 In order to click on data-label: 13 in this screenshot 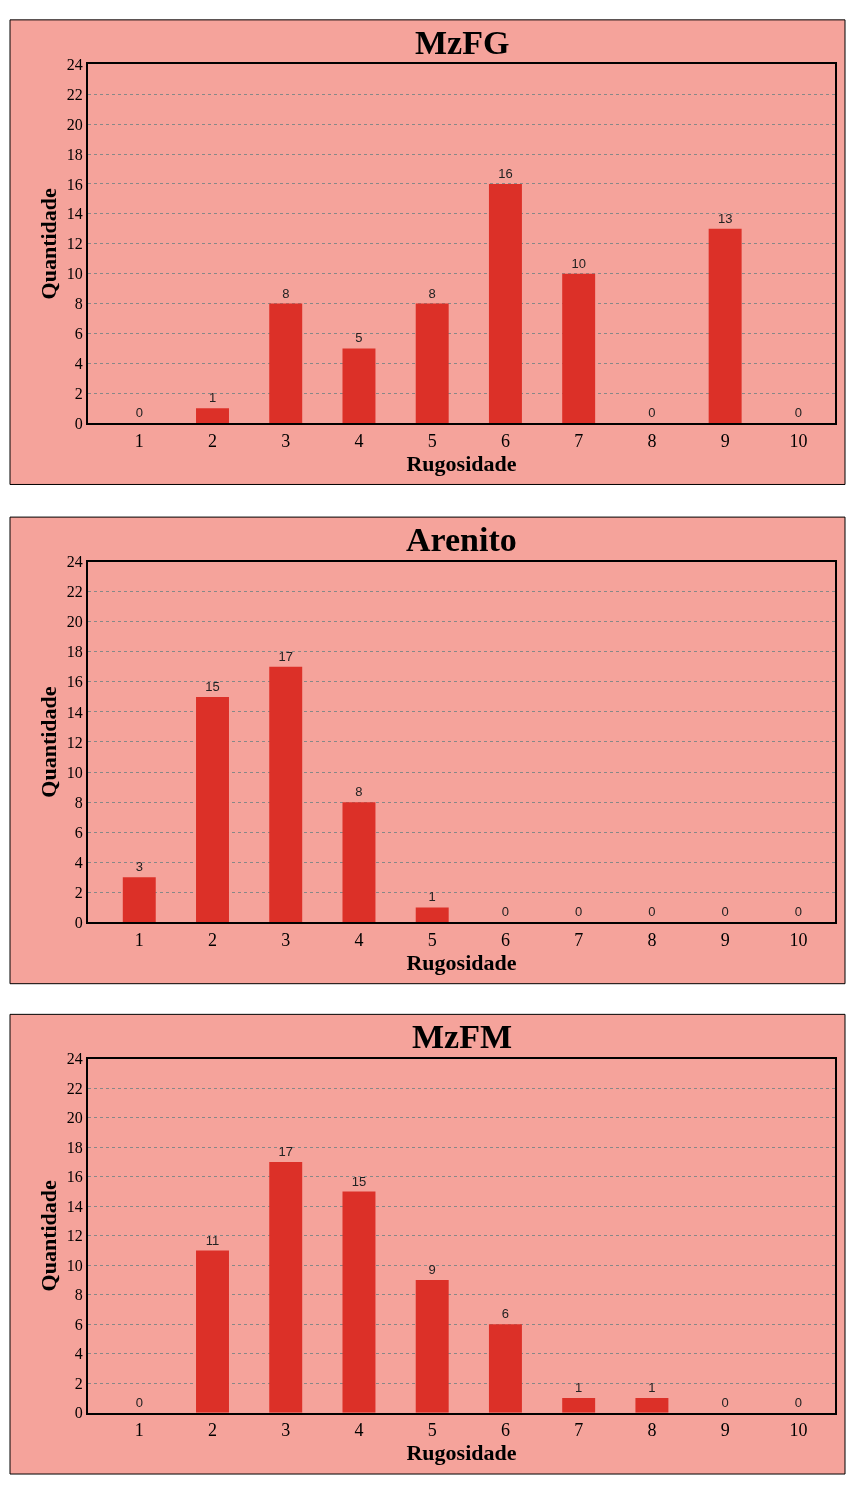, I will do `click(725, 218)`.